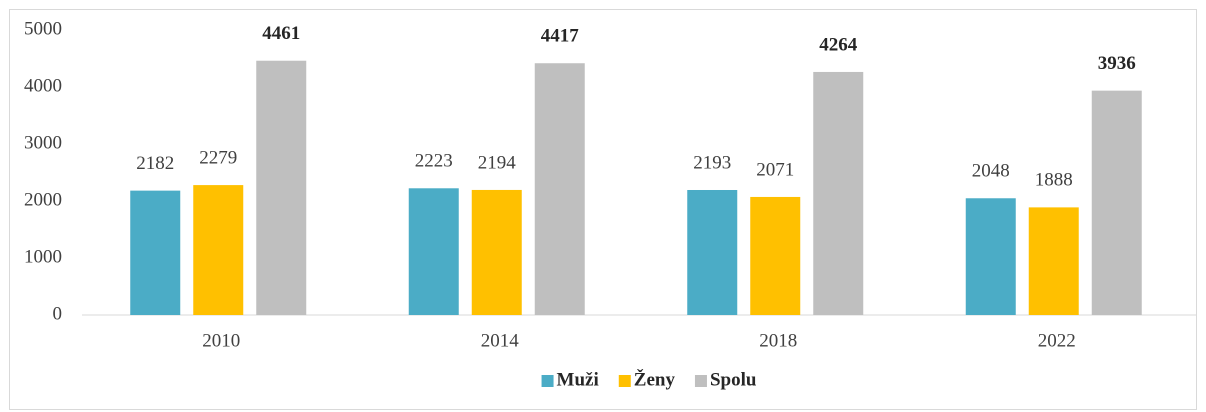  I want to click on data-label: 2279, so click(218, 157).